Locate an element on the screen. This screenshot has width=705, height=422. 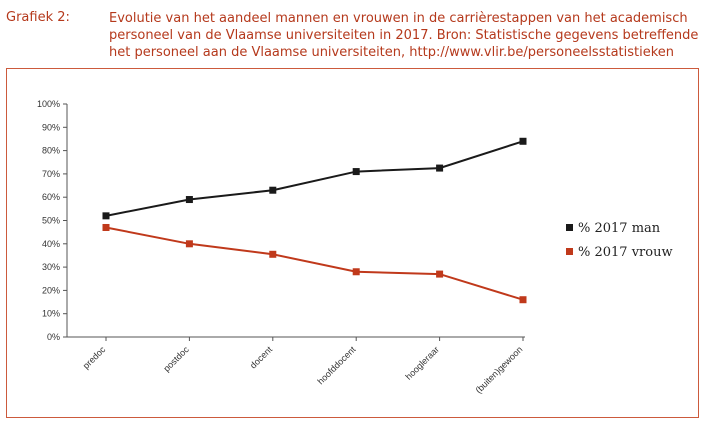
series-line-man is located at coordinates (314, 178).